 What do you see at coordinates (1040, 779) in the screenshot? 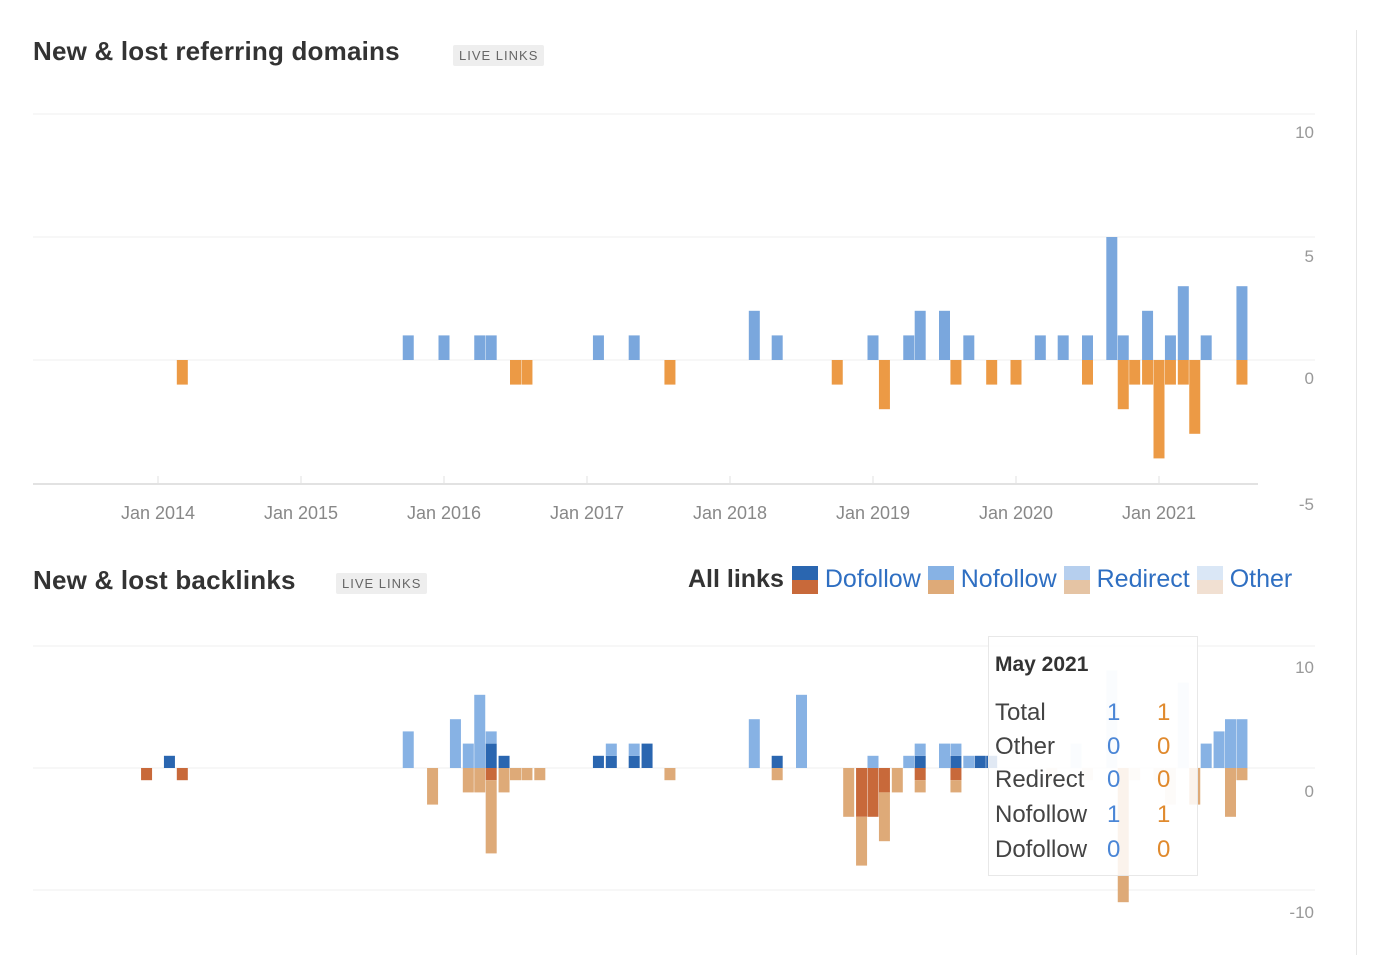
I see `tooltip-label-redirect: Redirect` at bounding box center [1040, 779].